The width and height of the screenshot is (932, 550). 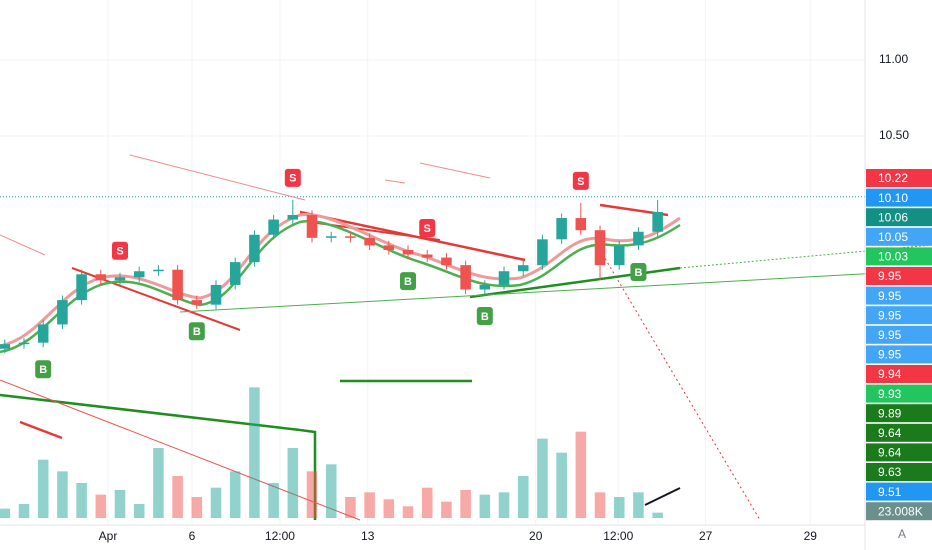 I want to click on x-tick-label: 20, so click(x=536, y=536).